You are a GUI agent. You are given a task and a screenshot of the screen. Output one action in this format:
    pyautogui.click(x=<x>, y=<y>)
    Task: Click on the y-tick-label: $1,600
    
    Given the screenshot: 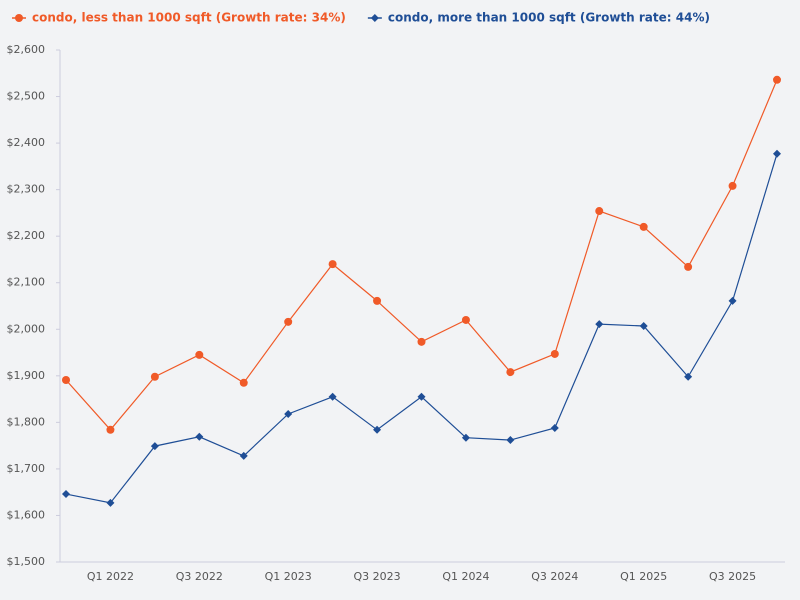 What is the action you would take?
    pyautogui.click(x=26, y=514)
    